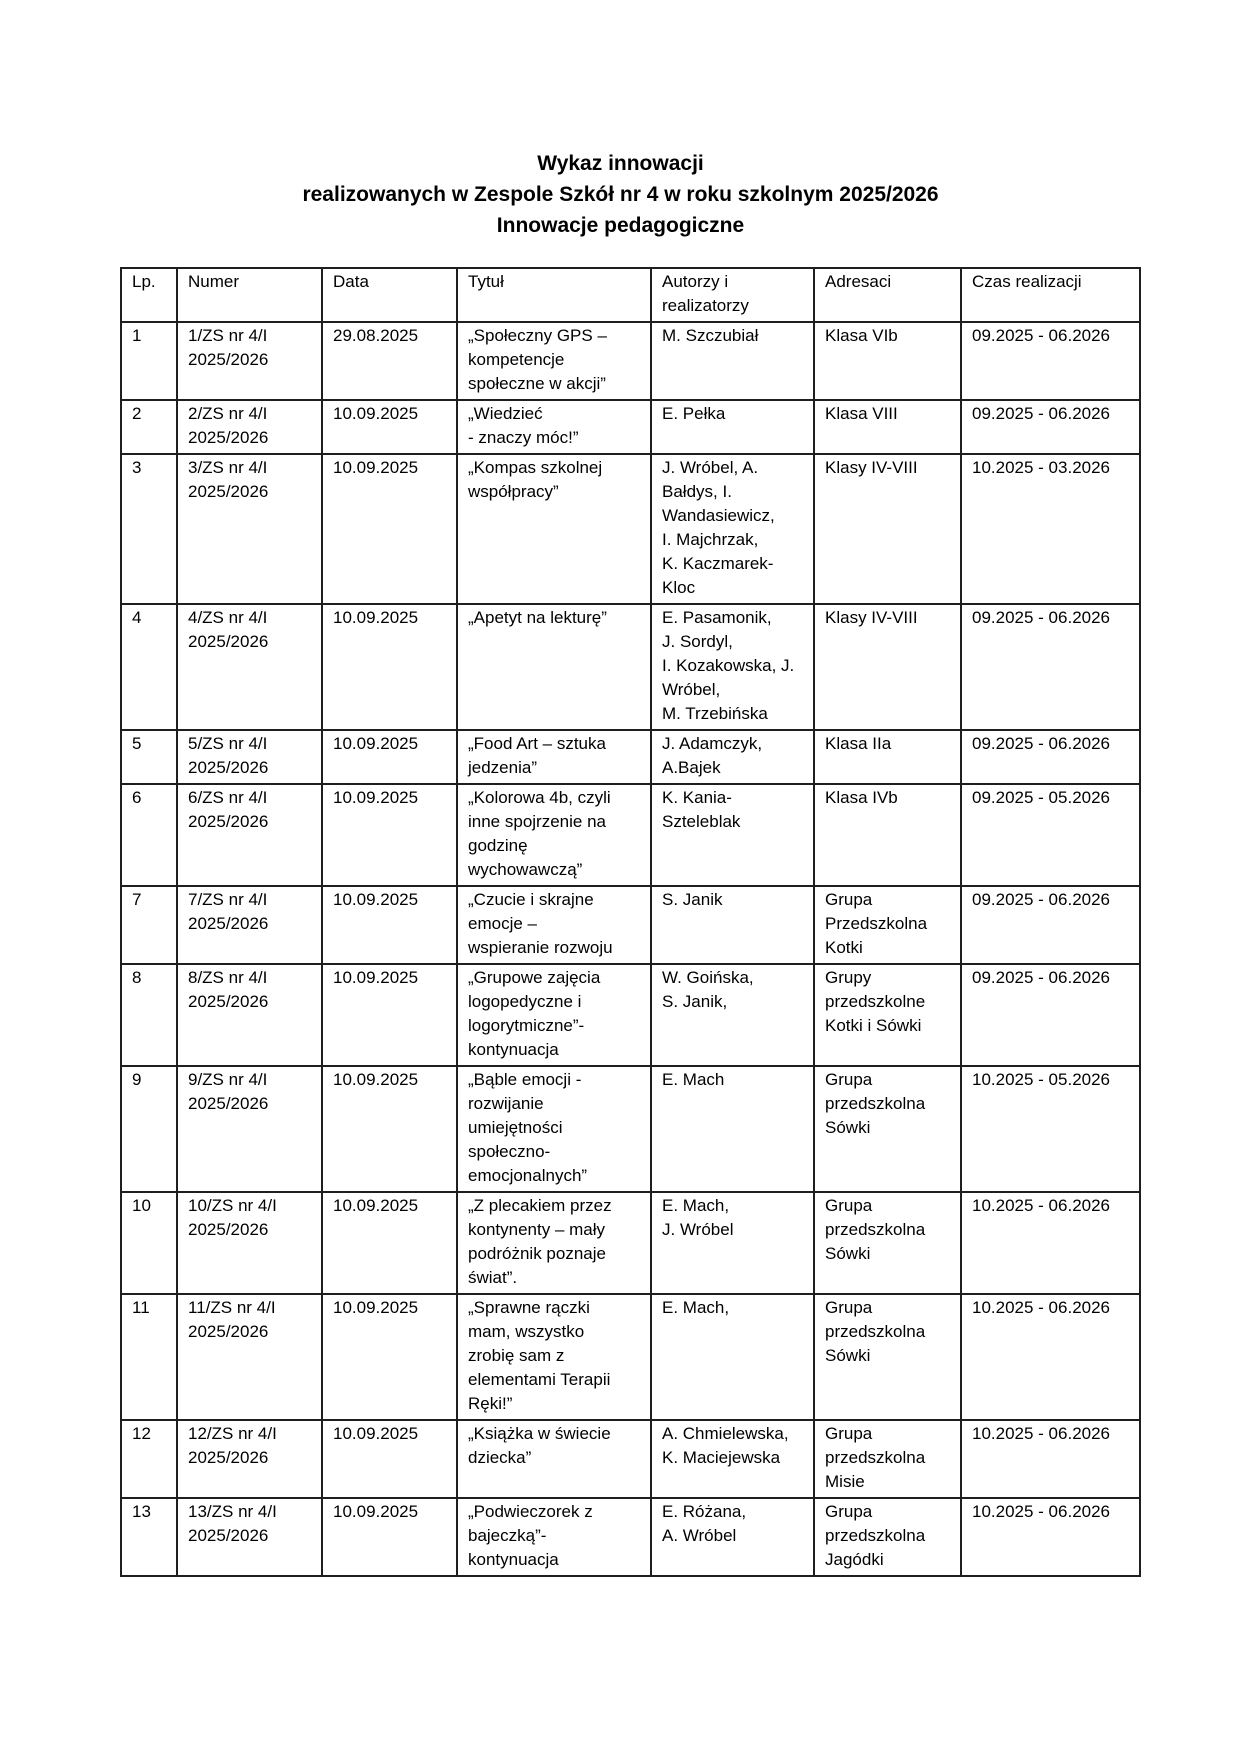 Image resolution: width=1241 pixels, height=1755 pixels. What do you see at coordinates (249, 1243) in the screenshot?
I see `cell-numer: 10/ZS nr 4/I 2025/2026` at bounding box center [249, 1243].